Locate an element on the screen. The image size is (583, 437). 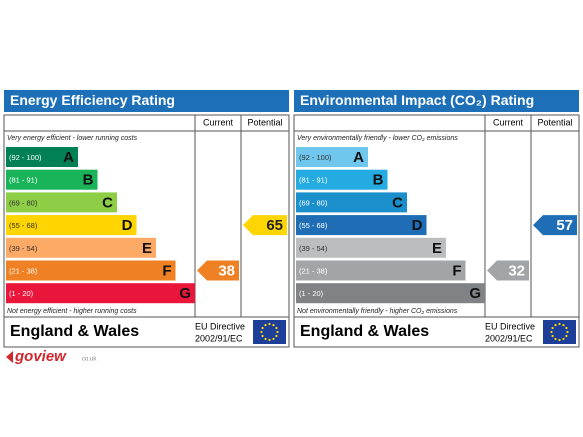
logo-icon is located at coordinates (9, 357).